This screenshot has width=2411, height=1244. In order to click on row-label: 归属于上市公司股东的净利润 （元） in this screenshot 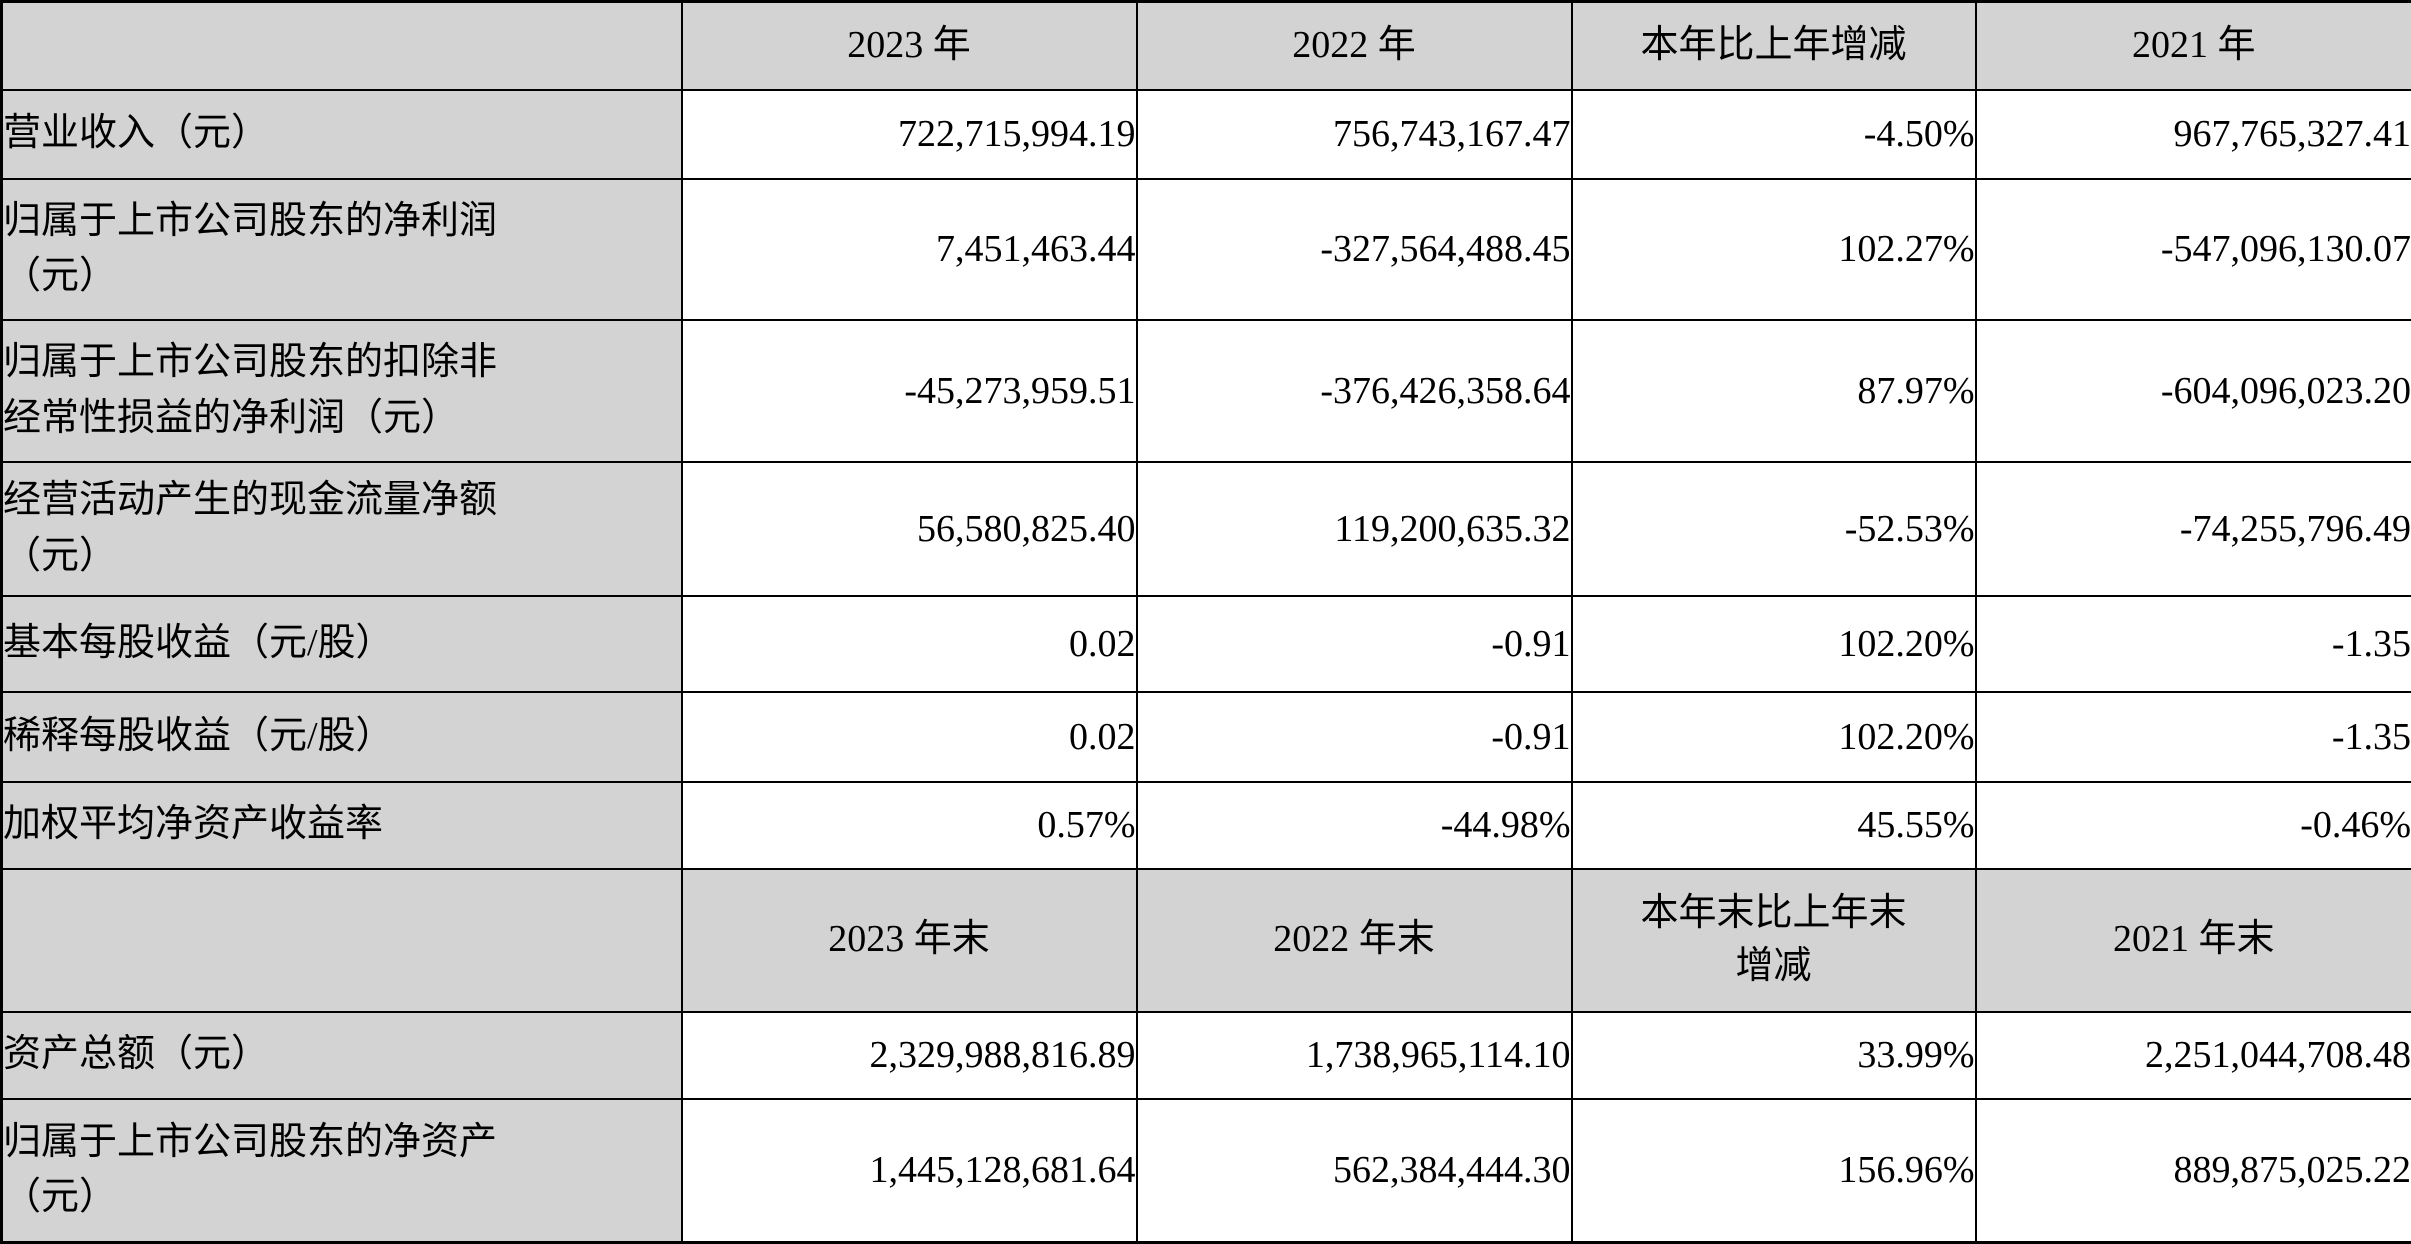, I will do `click(342, 249)`.